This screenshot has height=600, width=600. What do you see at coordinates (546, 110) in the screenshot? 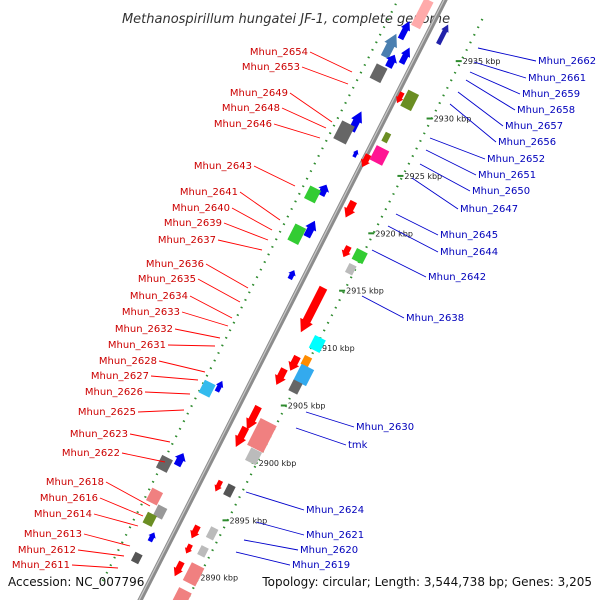
I see `gene-label-right: Mhun_2658` at bounding box center [546, 110].